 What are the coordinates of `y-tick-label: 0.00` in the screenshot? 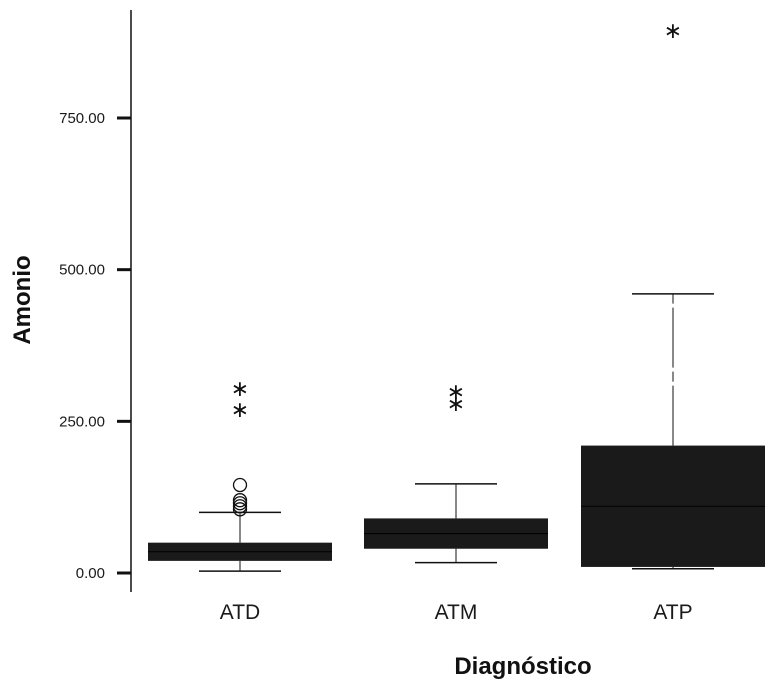 It's located at (90, 573).